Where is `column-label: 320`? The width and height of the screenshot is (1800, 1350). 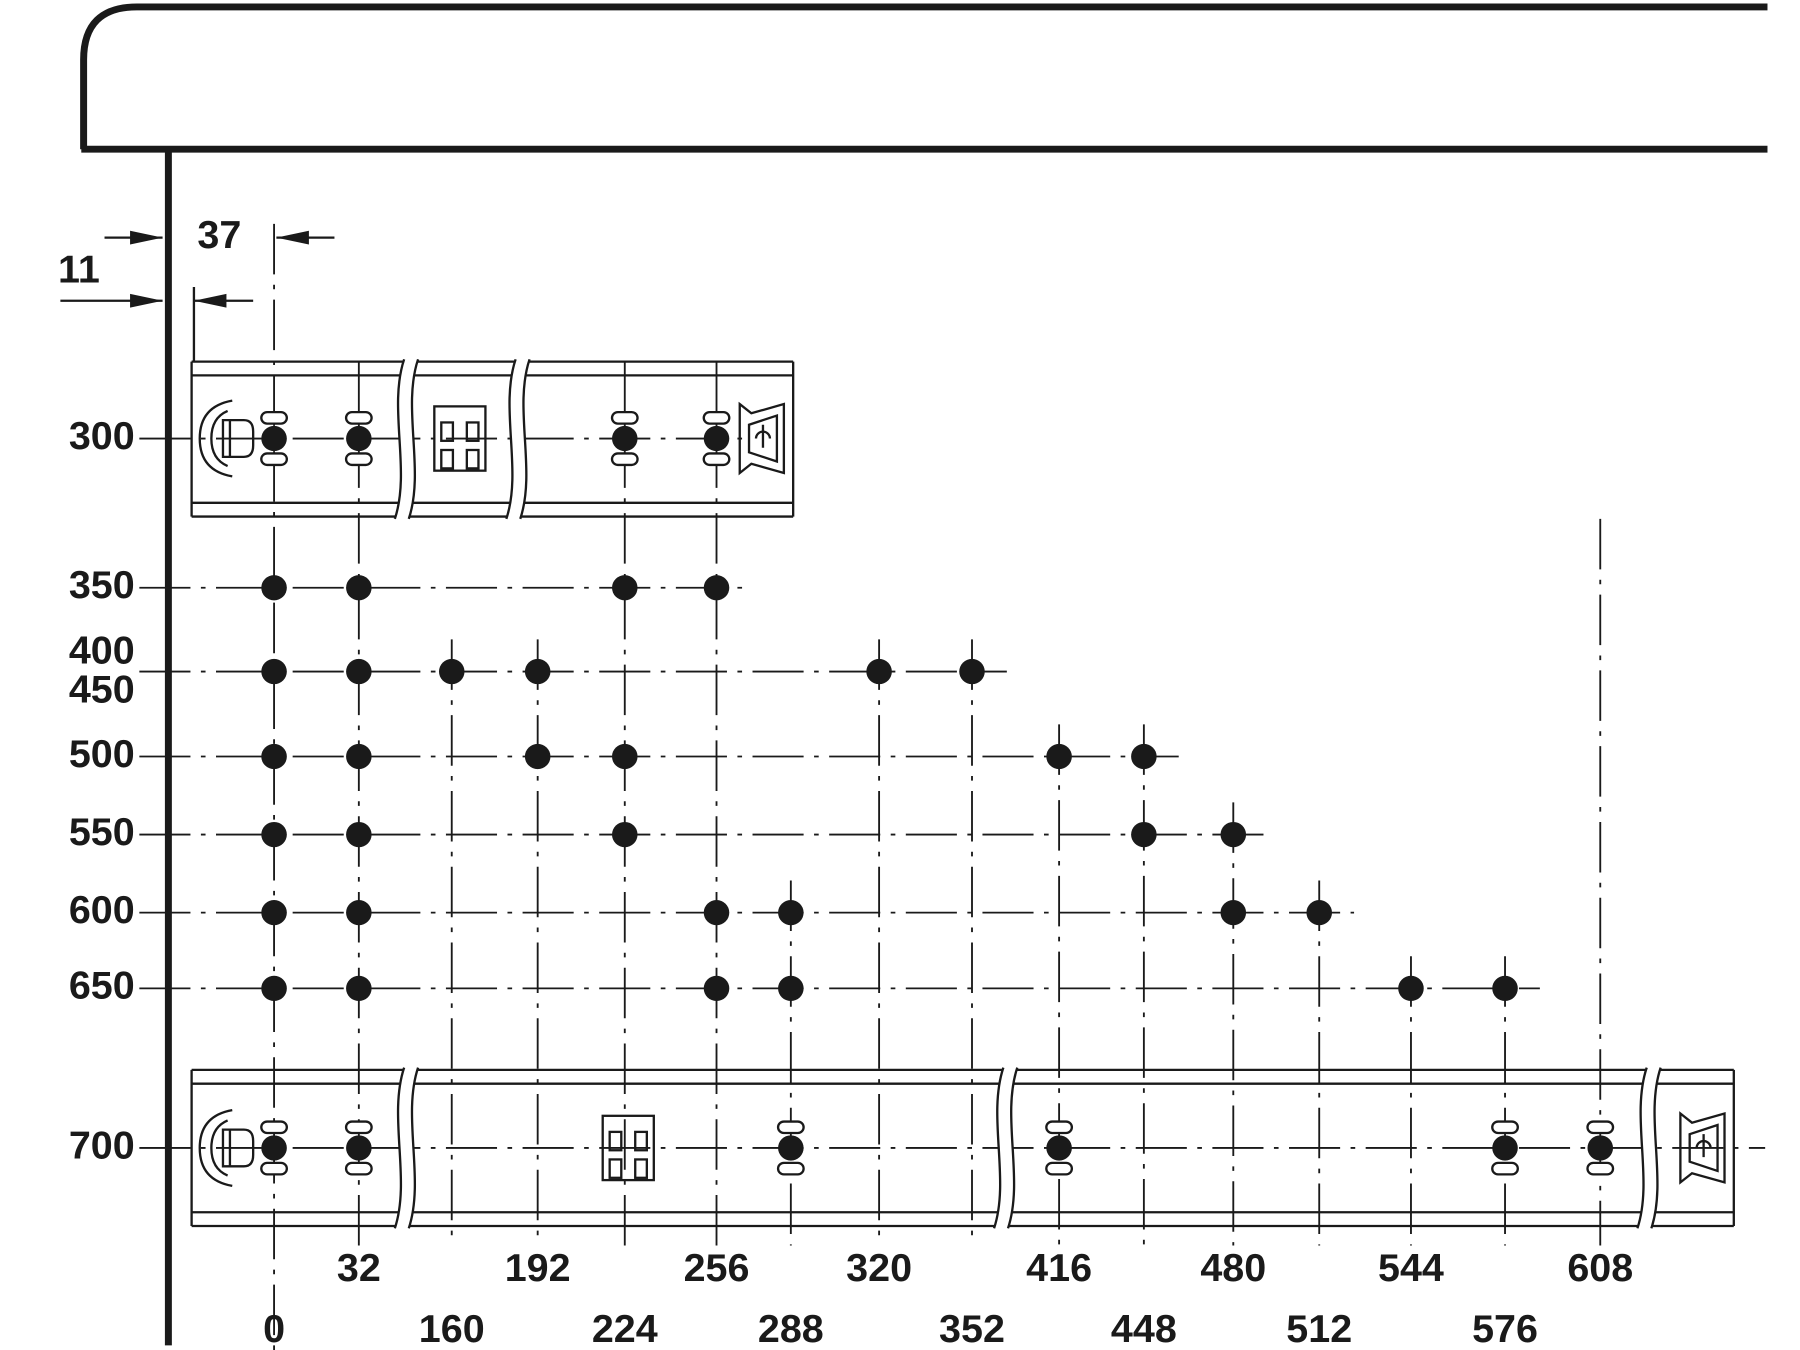 column-label: 320 is located at coordinates (879, 1268).